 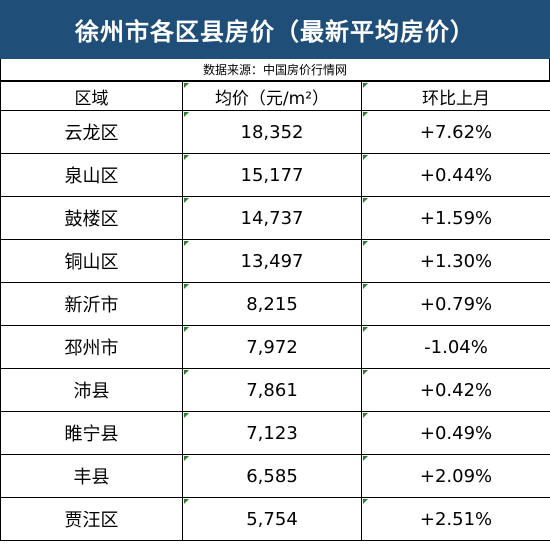 I want to click on table-row: 睢宁县 7,123 +0.49%, so click(x=275, y=433).